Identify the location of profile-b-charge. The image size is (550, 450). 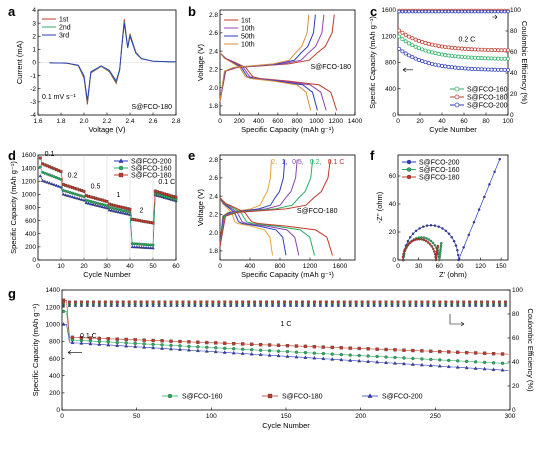
(264, 58).